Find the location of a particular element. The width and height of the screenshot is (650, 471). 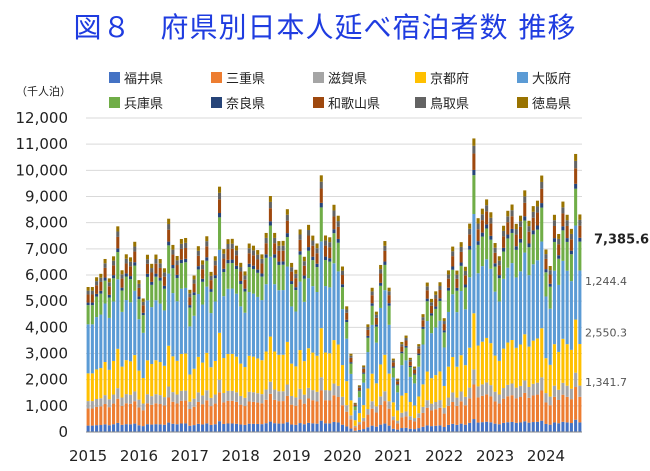

legend-label: 京都府 is located at coordinates (449, 79).